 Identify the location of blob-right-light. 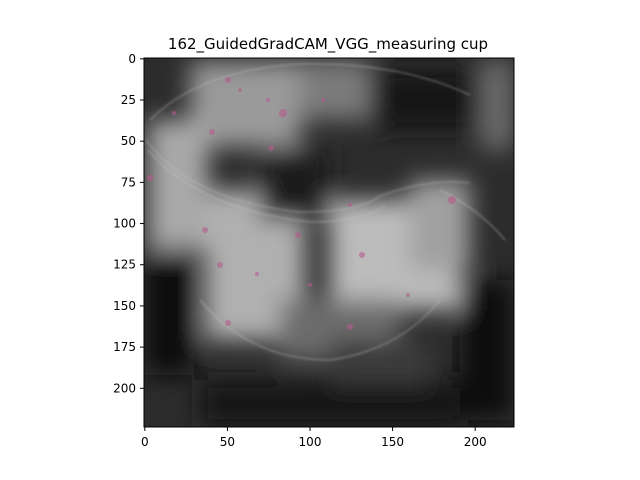
(440, 225).